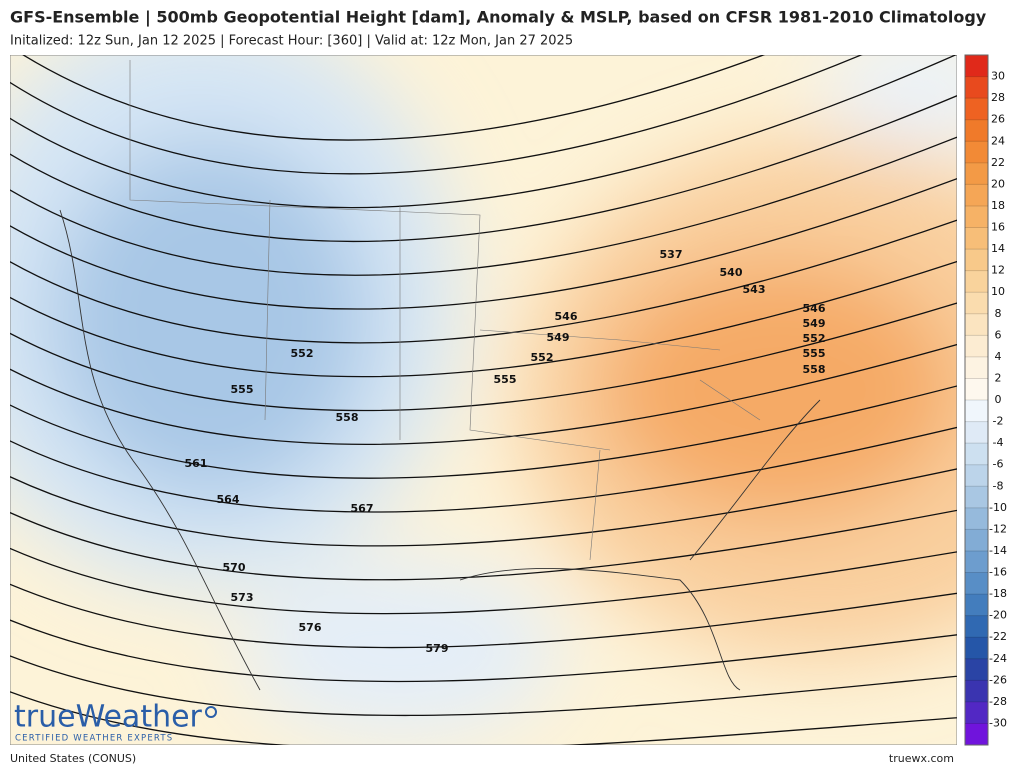  I want to click on contour-label: 561, so click(196, 463).